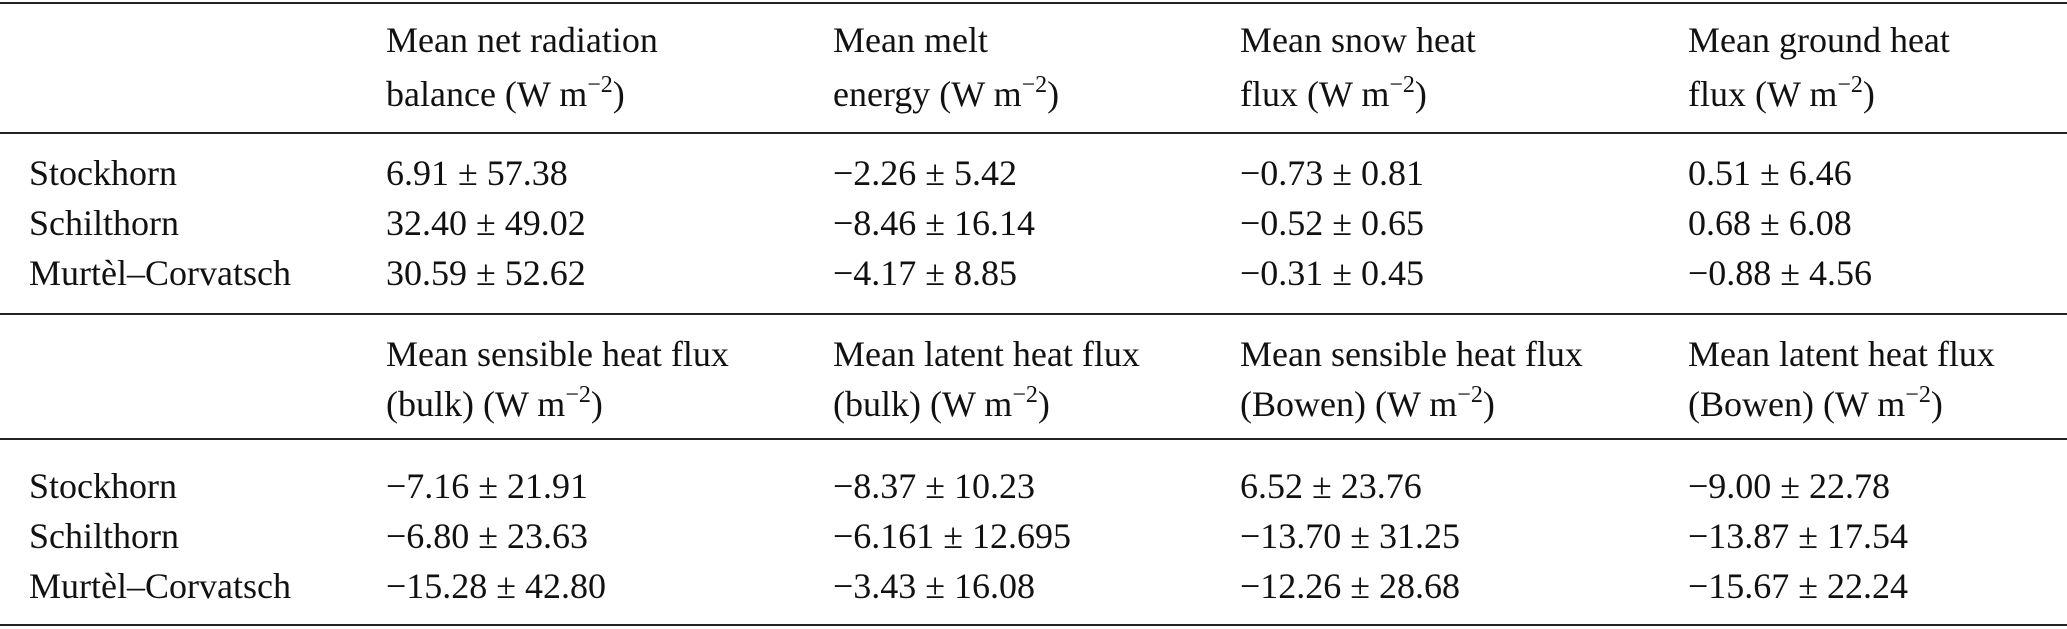 This screenshot has height=629, width=2067. I want to click on table-cell-value: −6.161 ± 12.695, so click(952, 536).